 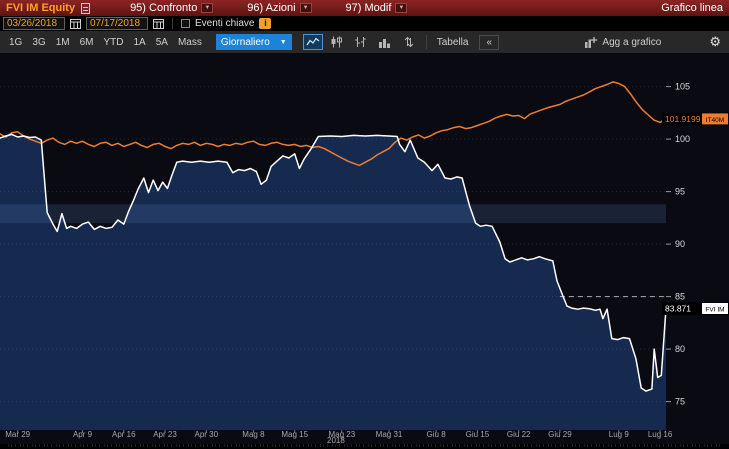 What do you see at coordinates (283, 42) in the screenshot?
I see `chevron-down-icon: ▼` at bounding box center [283, 42].